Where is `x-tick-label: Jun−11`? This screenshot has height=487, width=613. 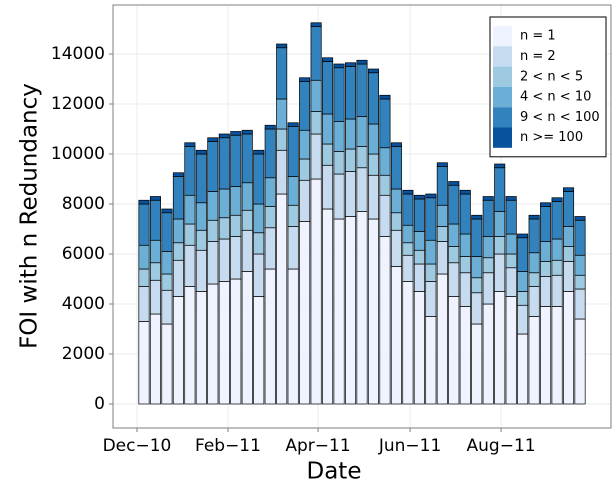 x-tick-label: Jun−11 is located at coordinates (409, 446).